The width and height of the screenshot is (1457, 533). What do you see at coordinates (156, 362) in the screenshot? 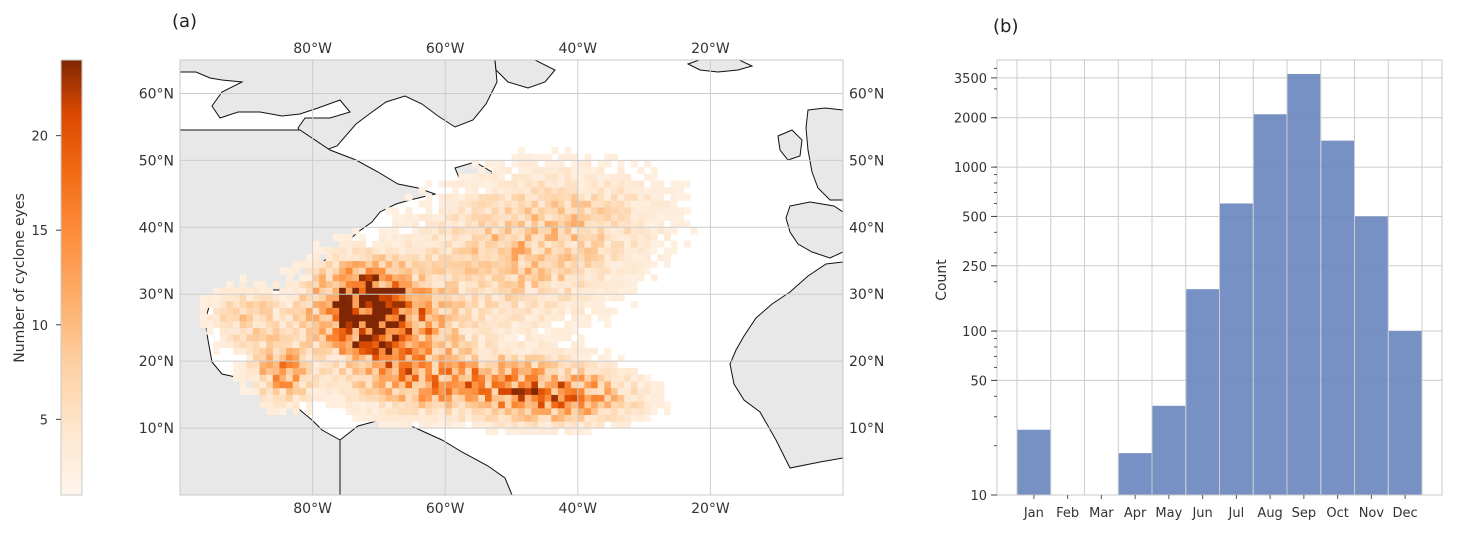
I see `map-lat-label-left: 20°N` at bounding box center [156, 362].